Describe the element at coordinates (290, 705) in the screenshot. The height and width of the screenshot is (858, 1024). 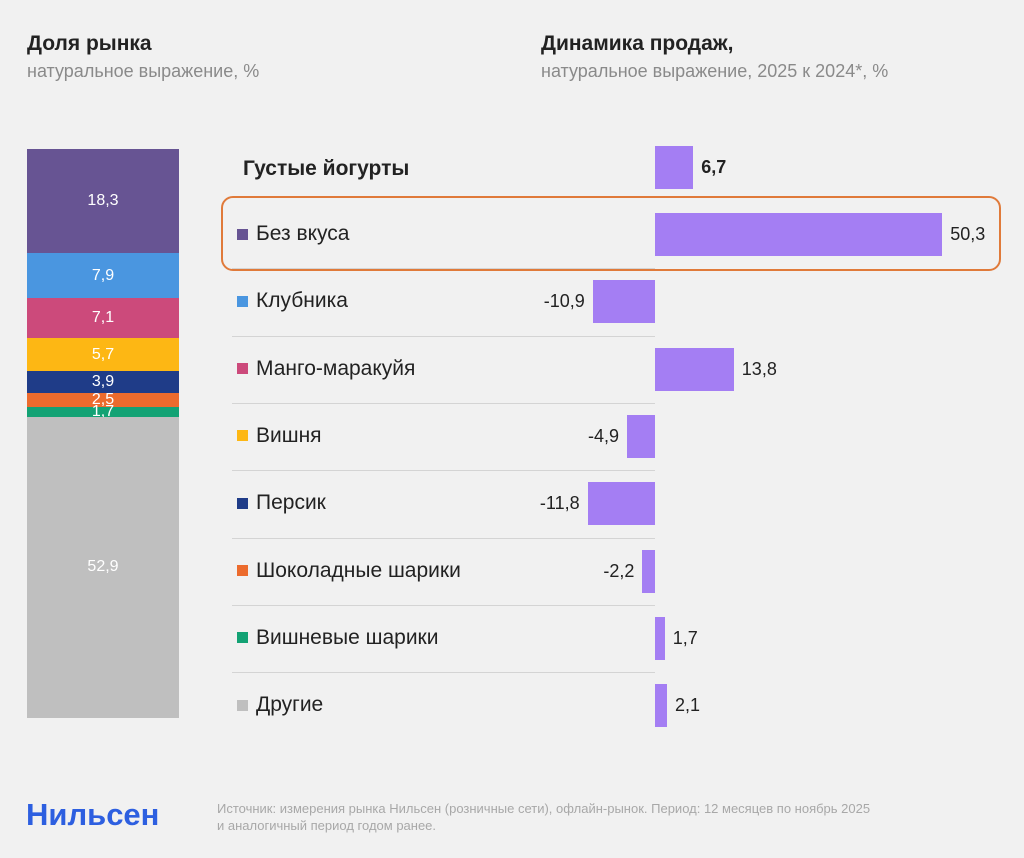
I see `category-label: Другие` at that location.